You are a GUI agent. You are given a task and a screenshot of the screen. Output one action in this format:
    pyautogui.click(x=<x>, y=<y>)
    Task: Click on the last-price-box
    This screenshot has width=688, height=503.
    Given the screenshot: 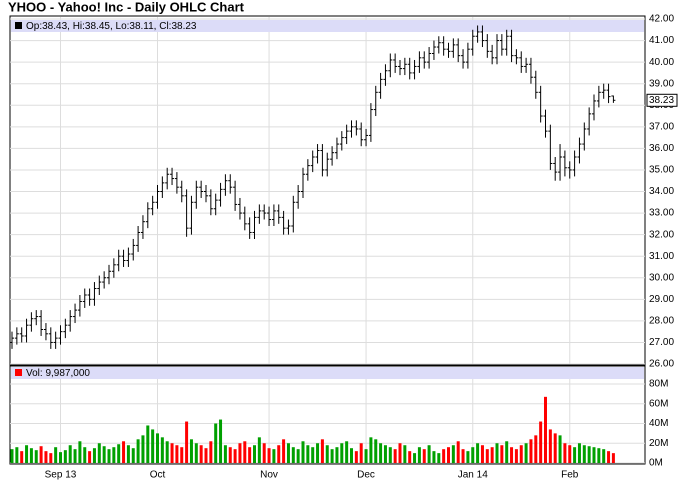 What is the action you would take?
    pyautogui.click(x=662, y=100)
    